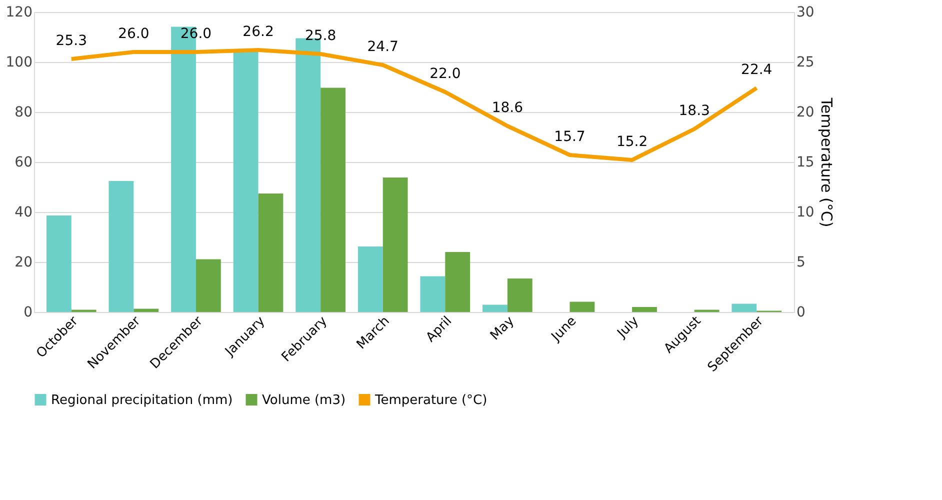 The image size is (942, 500). I want to click on data-label: 22.4, so click(756, 70).